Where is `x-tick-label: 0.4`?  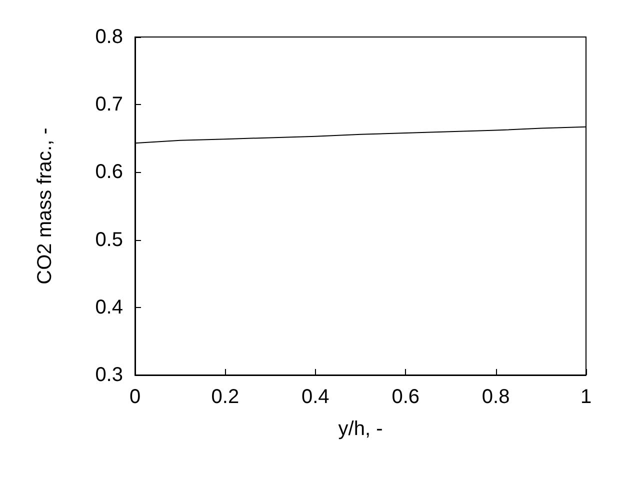 x-tick-label: 0.4 is located at coordinates (315, 397).